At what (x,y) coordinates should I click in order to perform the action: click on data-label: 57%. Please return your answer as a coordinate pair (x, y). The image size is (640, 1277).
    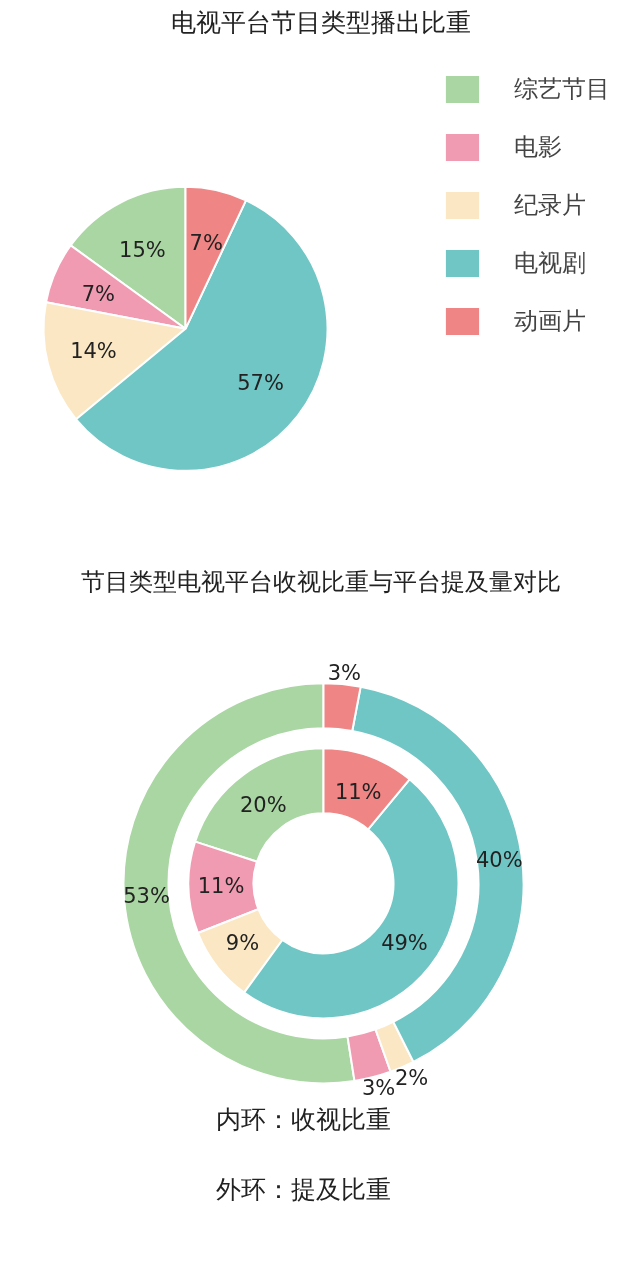
    Looking at the image, I should click on (260, 382).